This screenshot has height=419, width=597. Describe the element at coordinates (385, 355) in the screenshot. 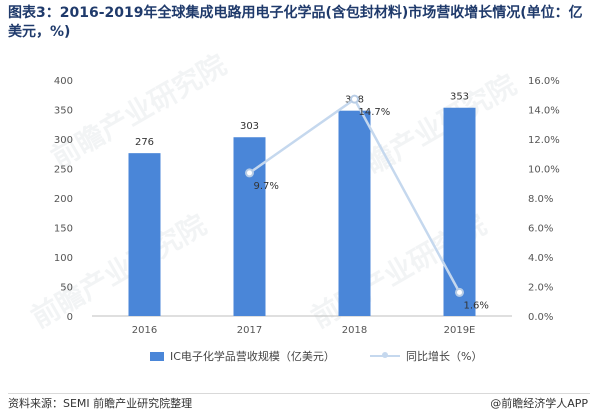

I see `legend-swatch-line` at that location.